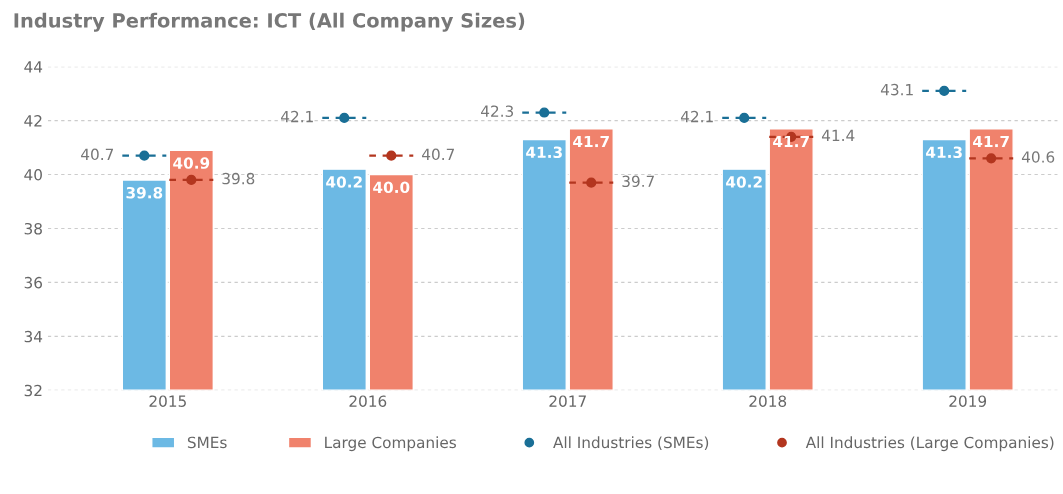 This screenshot has height=494, width=1063. Describe the element at coordinates (368, 401) in the screenshot. I see `x-tick-label: 2016` at that location.